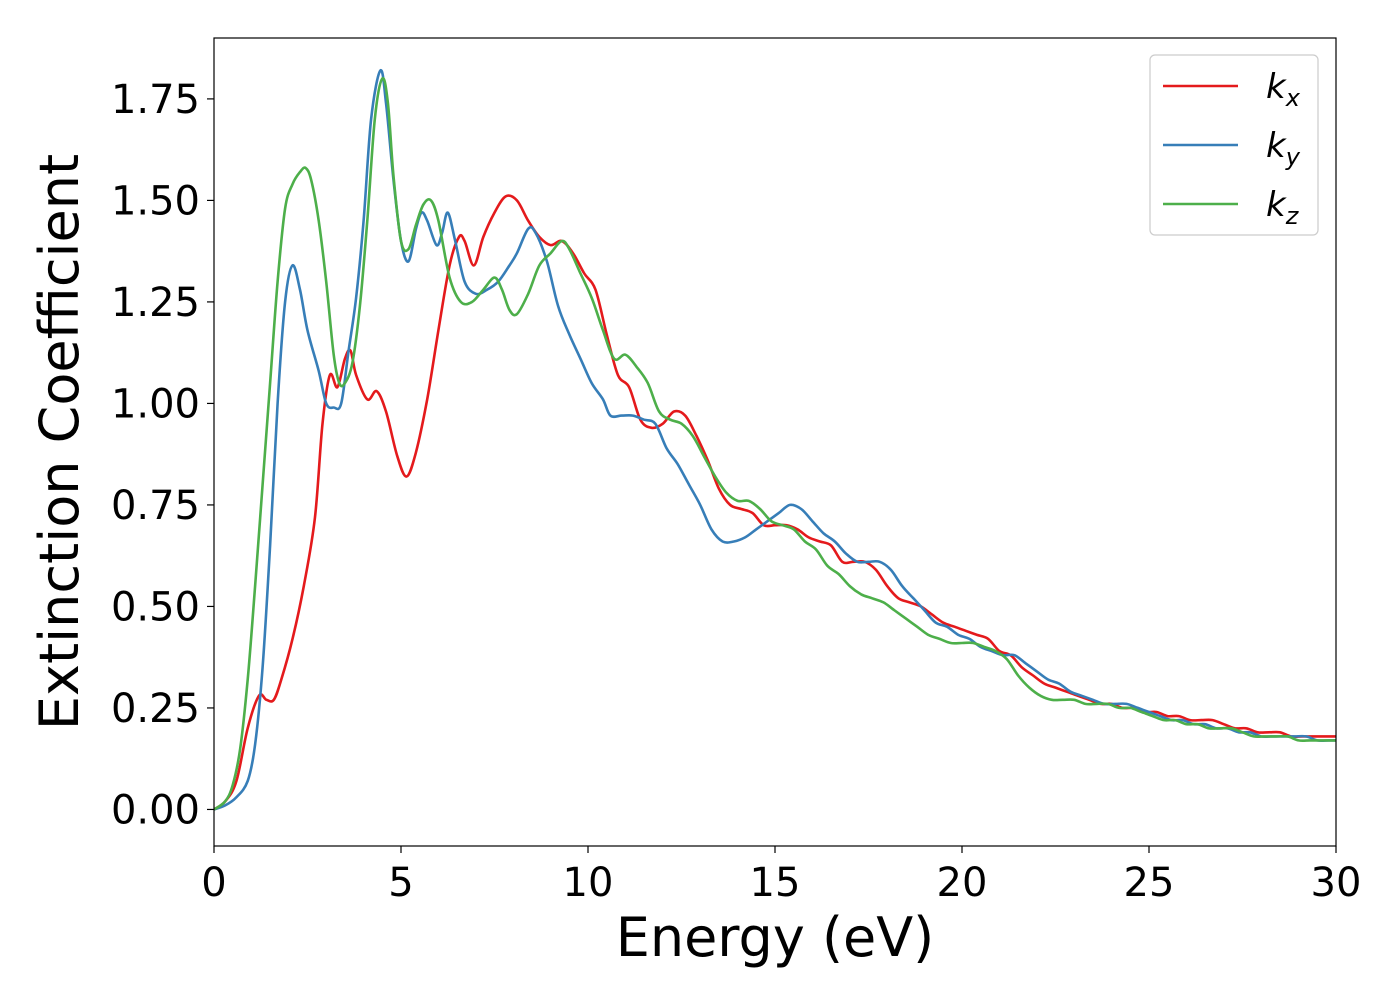  Describe the element at coordinates (155, 810) in the screenshot. I see `y-tick-label: 0.00` at that location.